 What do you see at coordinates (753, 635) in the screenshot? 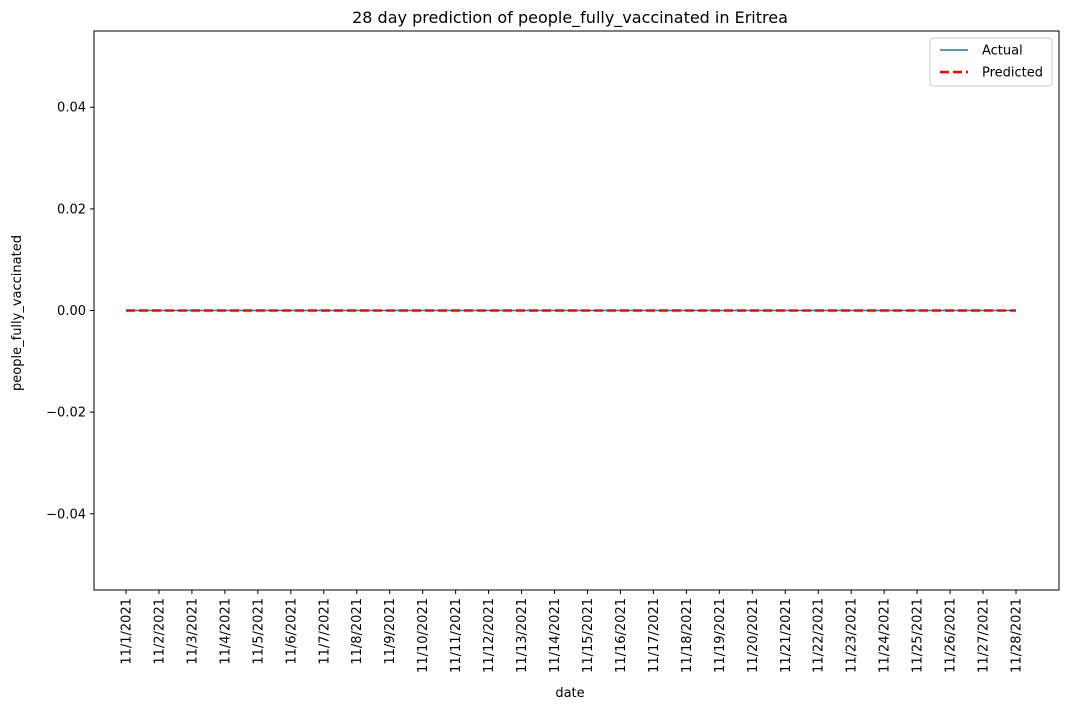
I see `x-tick-label: 11/20/2021` at bounding box center [753, 635].